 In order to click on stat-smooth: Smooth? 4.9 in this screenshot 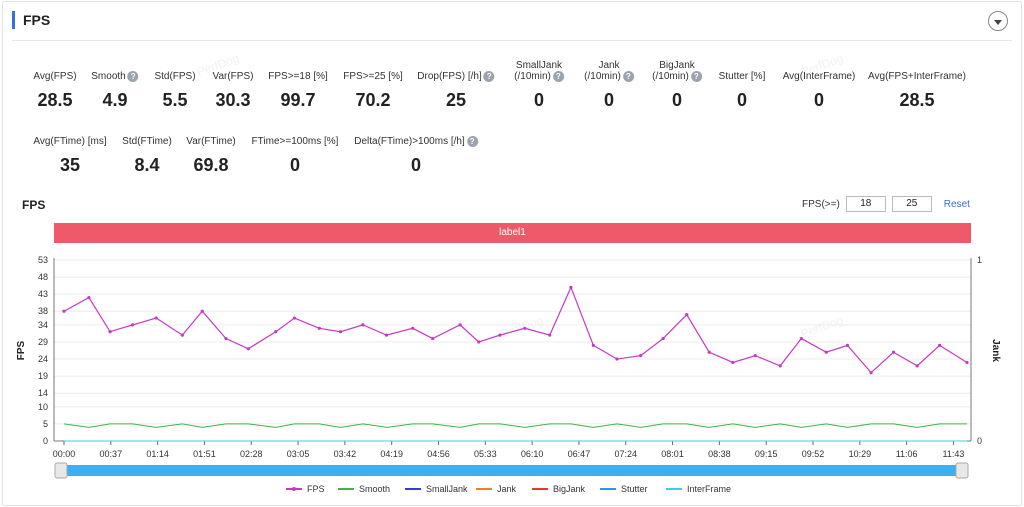, I will do `click(115, 91)`.